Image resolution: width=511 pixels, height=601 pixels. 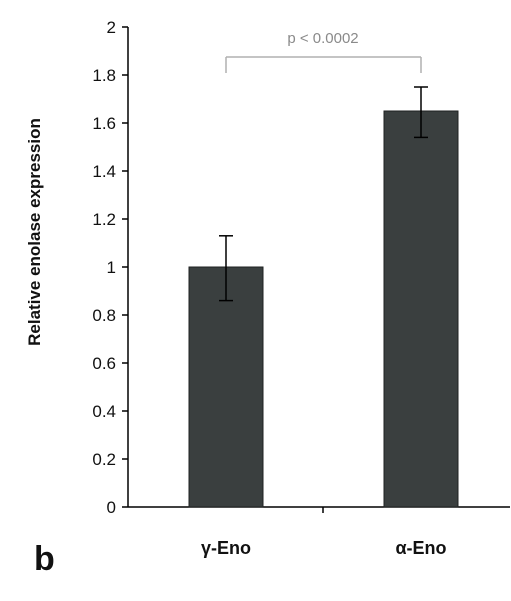 What do you see at coordinates (324, 532) in the screenshot?
I see `x-tick-labels: γ-Eno α-Eno` at bounding box center [324, 532].